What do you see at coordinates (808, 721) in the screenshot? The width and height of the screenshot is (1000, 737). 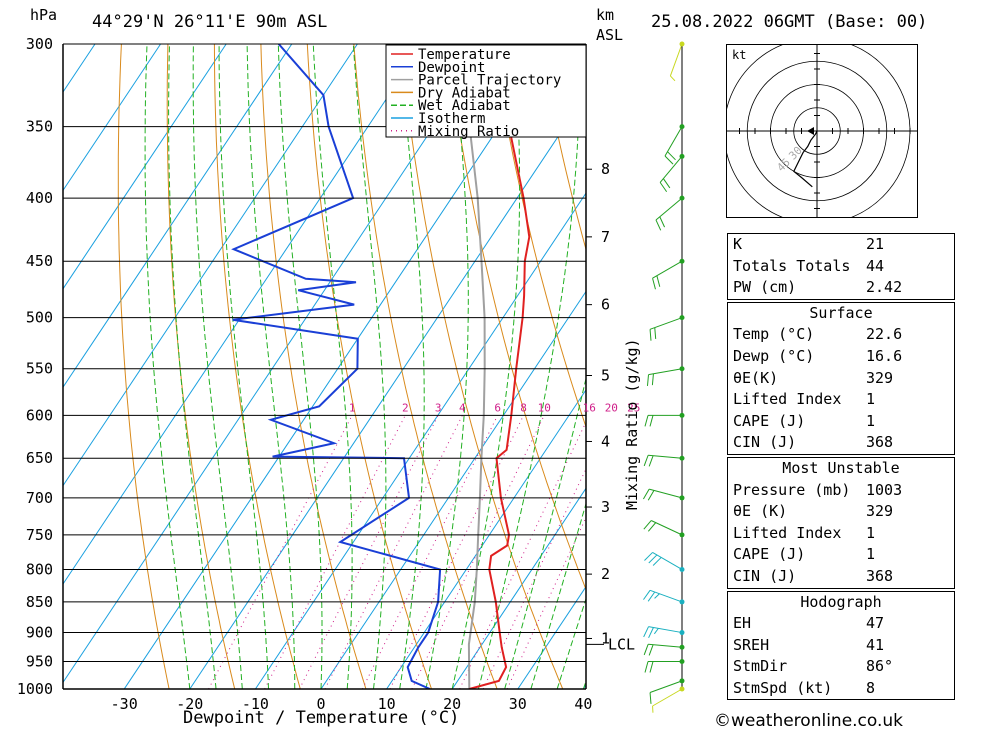 I see `copyright-link: ©weatheronline.co.uk` at bounding box center [808, 721].